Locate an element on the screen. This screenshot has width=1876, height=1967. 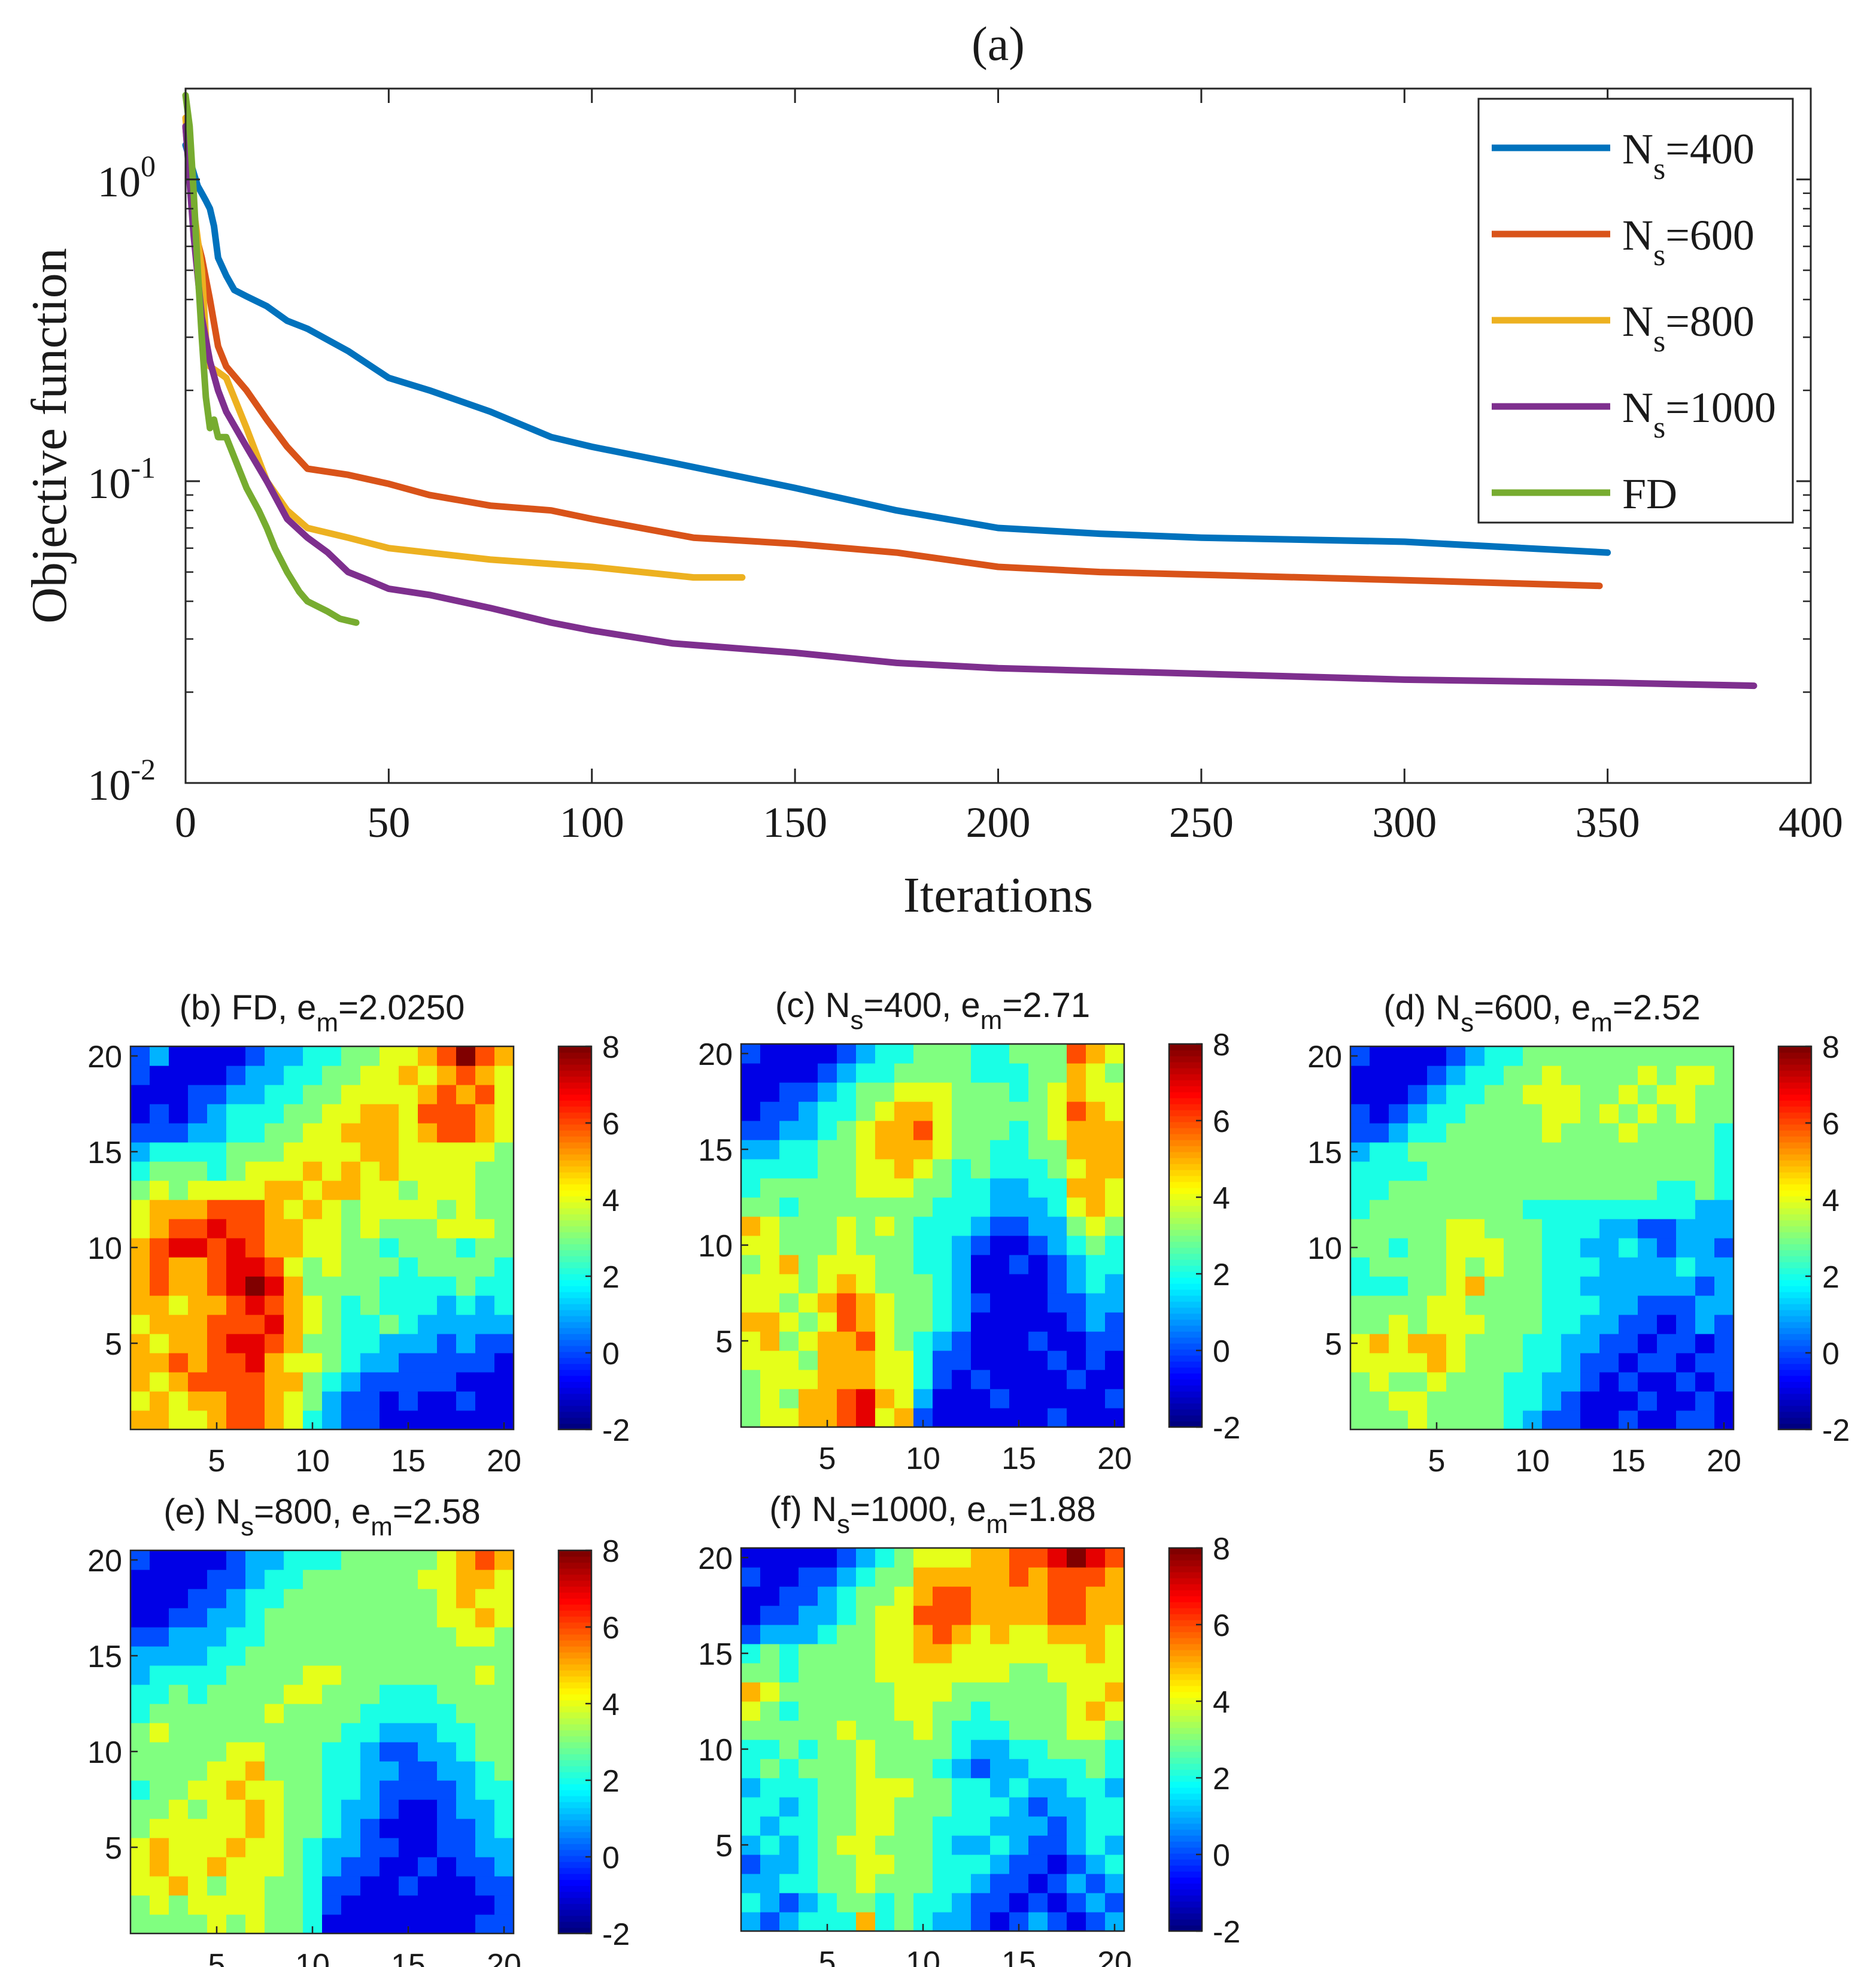
x-tick-label: 15 is located at coordinates (408, 1957).